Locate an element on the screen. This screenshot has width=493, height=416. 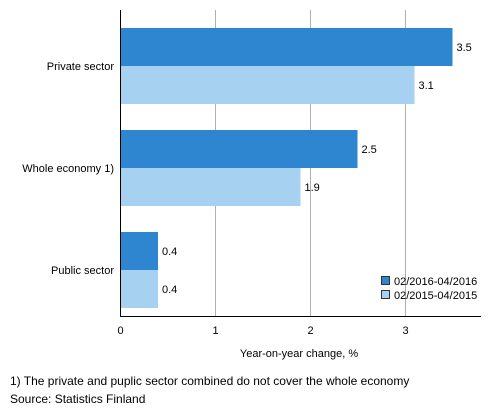
x-axis-title: Year-on-year change, % is located at coordinates (299, 354).